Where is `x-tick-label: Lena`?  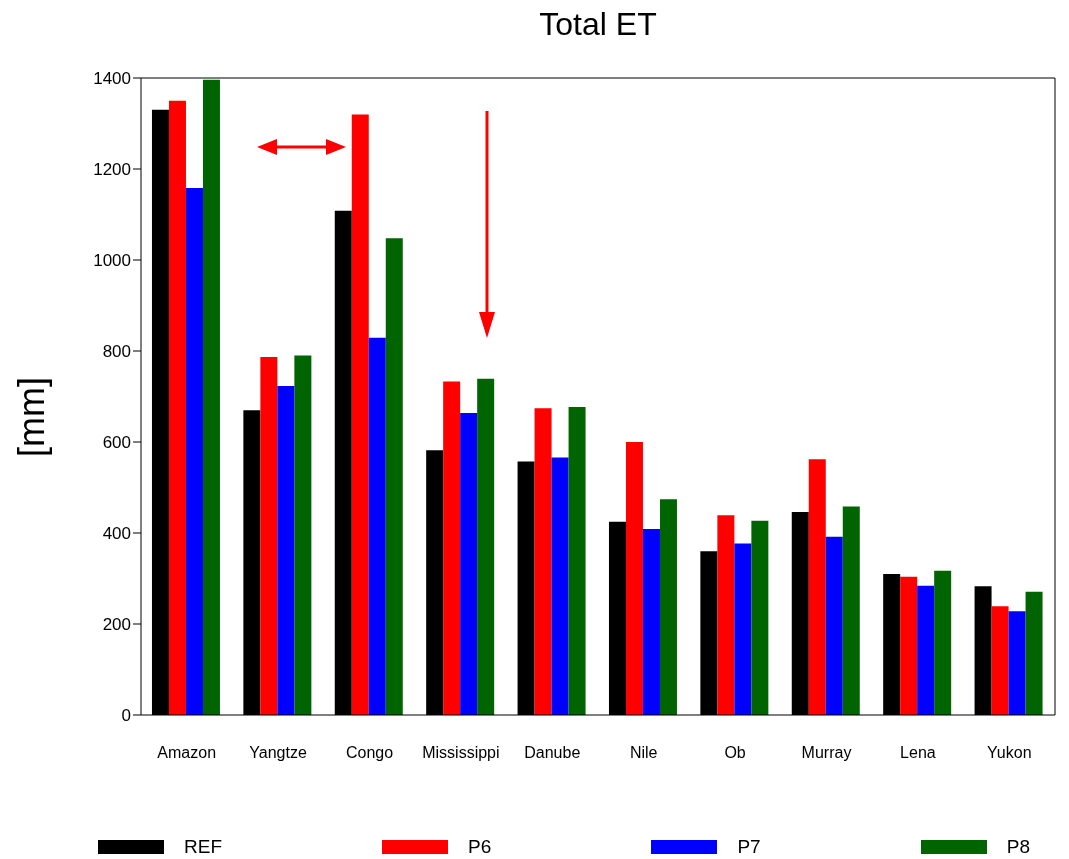
x-tick-label: Lena is located at coordinates (918, 753).